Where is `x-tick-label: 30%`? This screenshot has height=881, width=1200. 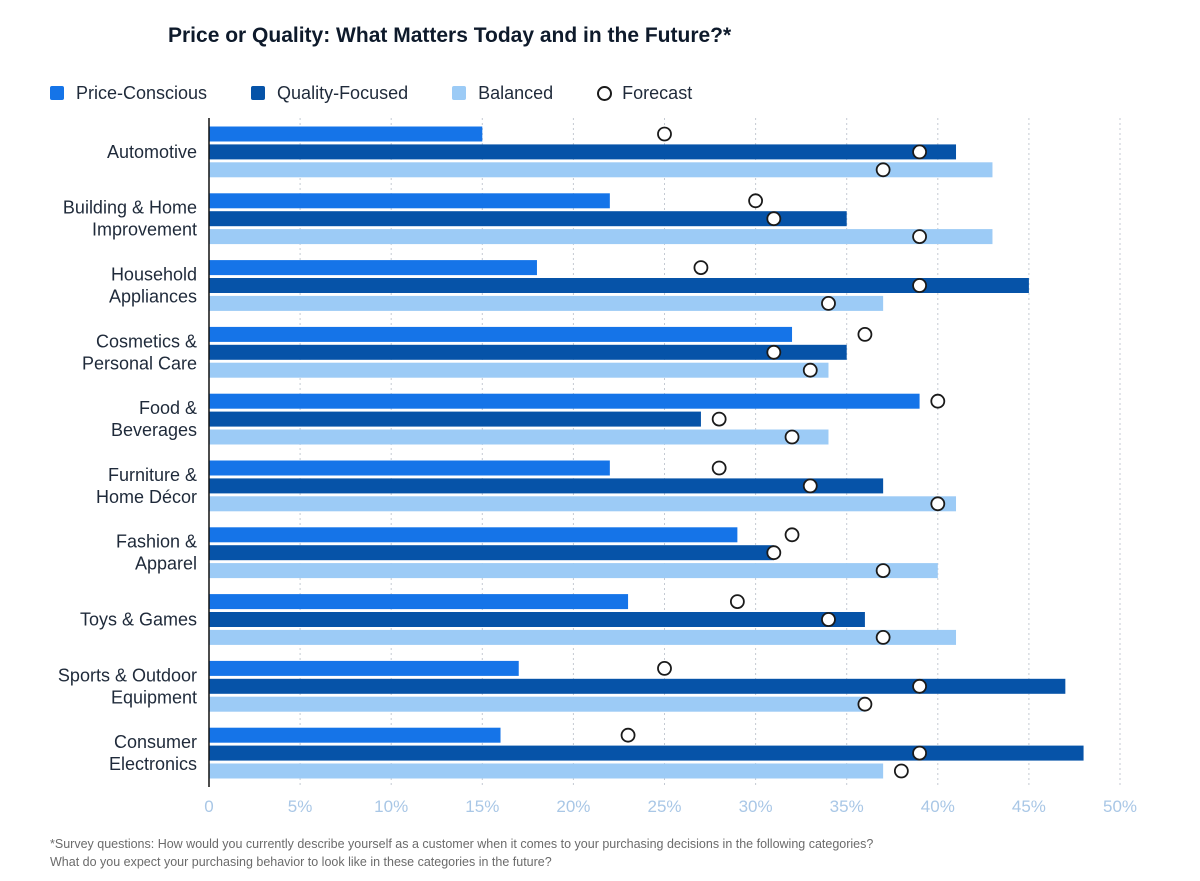
x-tick-label: 30% is located at coordinates (756, 806).